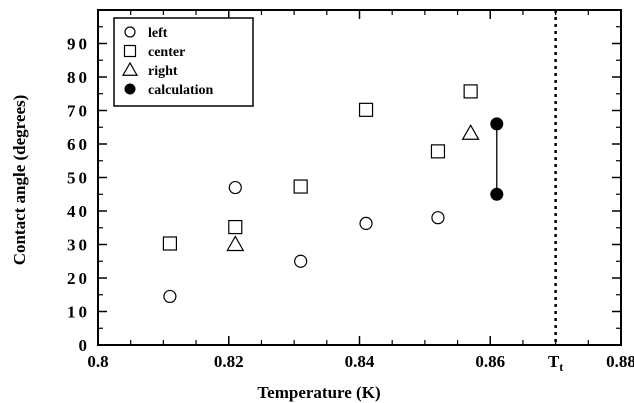  I want to click on y-tick-label: 70, so click(78, 111).